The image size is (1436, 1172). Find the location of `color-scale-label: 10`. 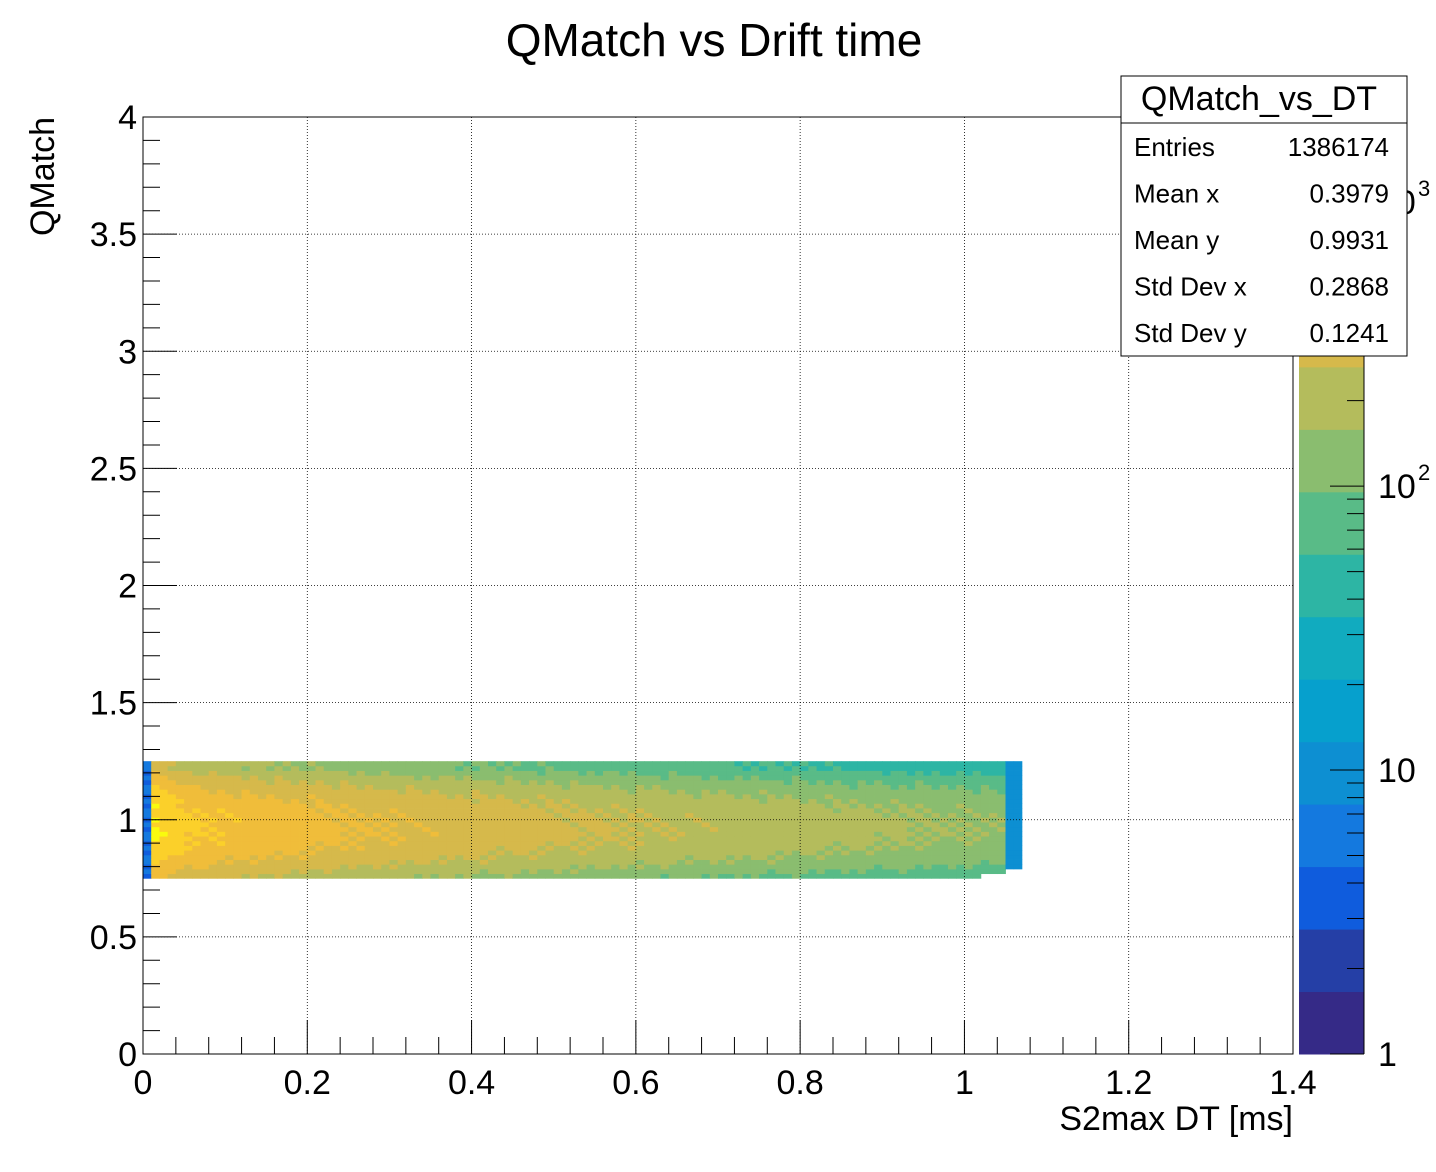

color-scale-label: 10 is located at coordinates (1397, 487).